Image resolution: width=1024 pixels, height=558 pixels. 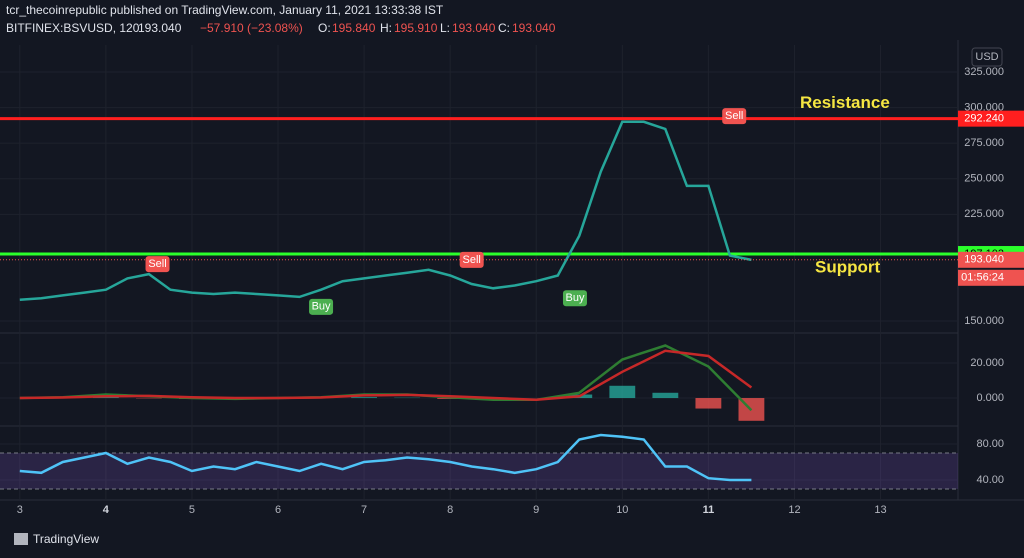 I want to click on y-tick-label: 80.00, so click(x=990, y=444).